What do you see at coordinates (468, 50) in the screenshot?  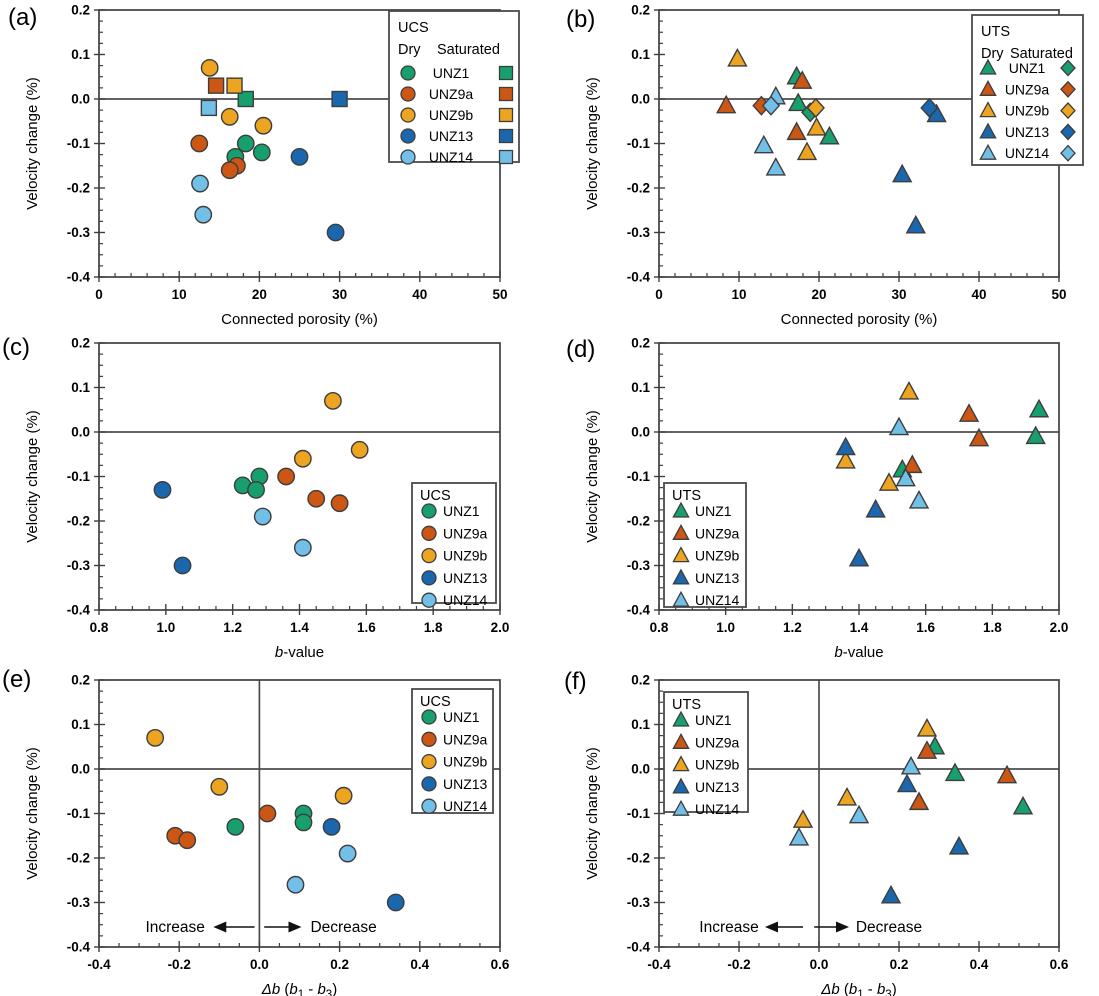 I see `legend-saturated-header: Saturated` at bounding box center [468, 50].